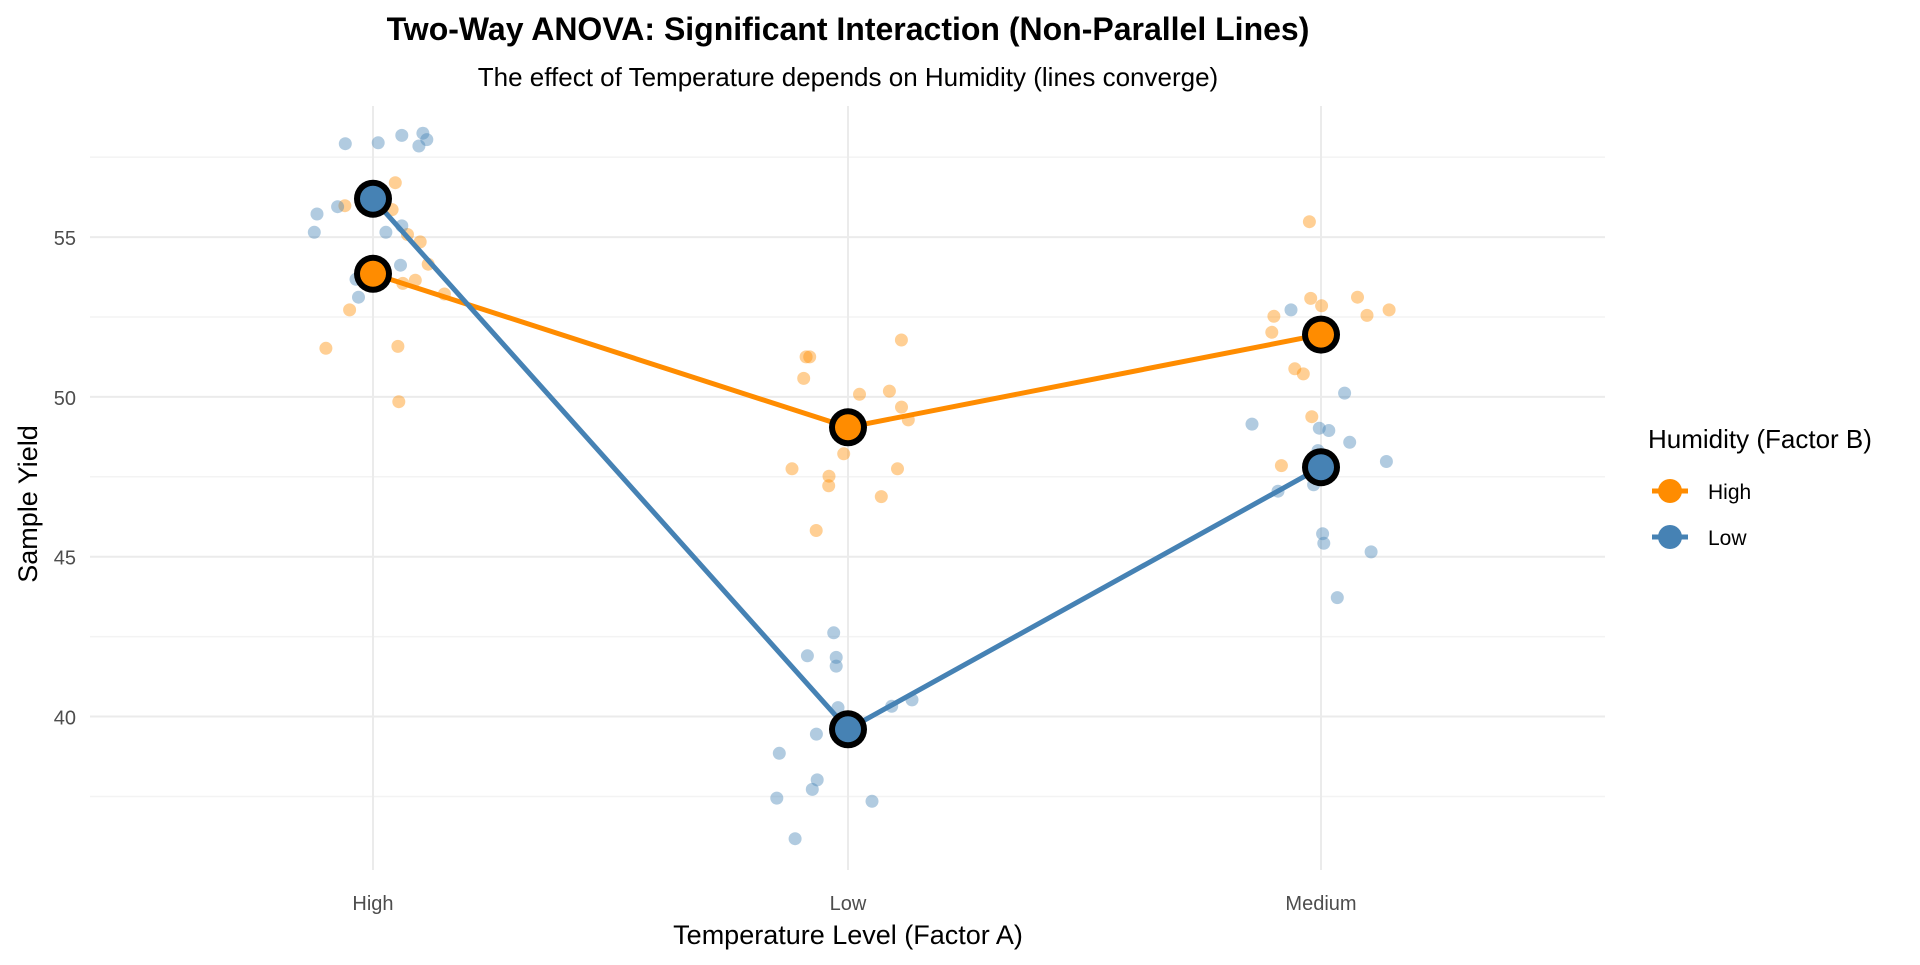 The image size is (1920, 965). I want to click on y-tick-label: 40, so click(65, 719).